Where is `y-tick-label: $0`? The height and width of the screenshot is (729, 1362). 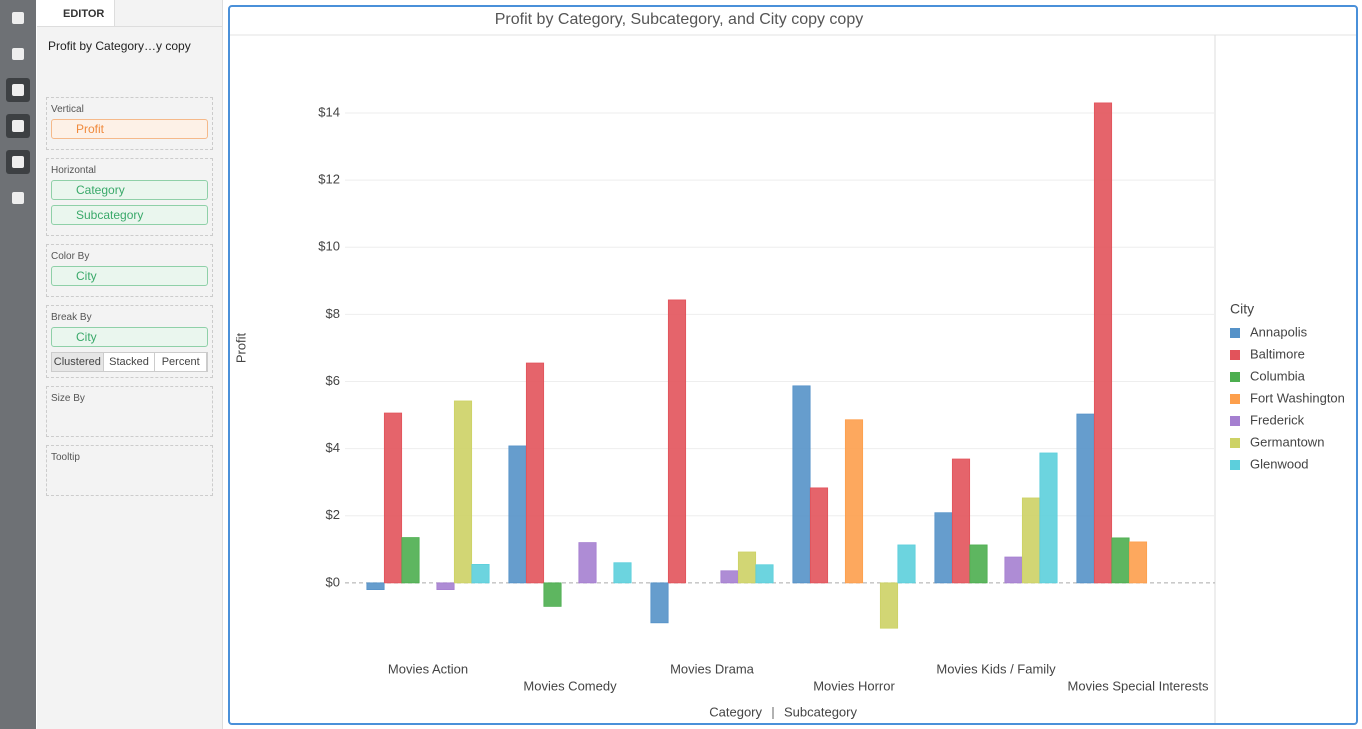 y-tick-label: $0 is located at coordinates (333, 581).